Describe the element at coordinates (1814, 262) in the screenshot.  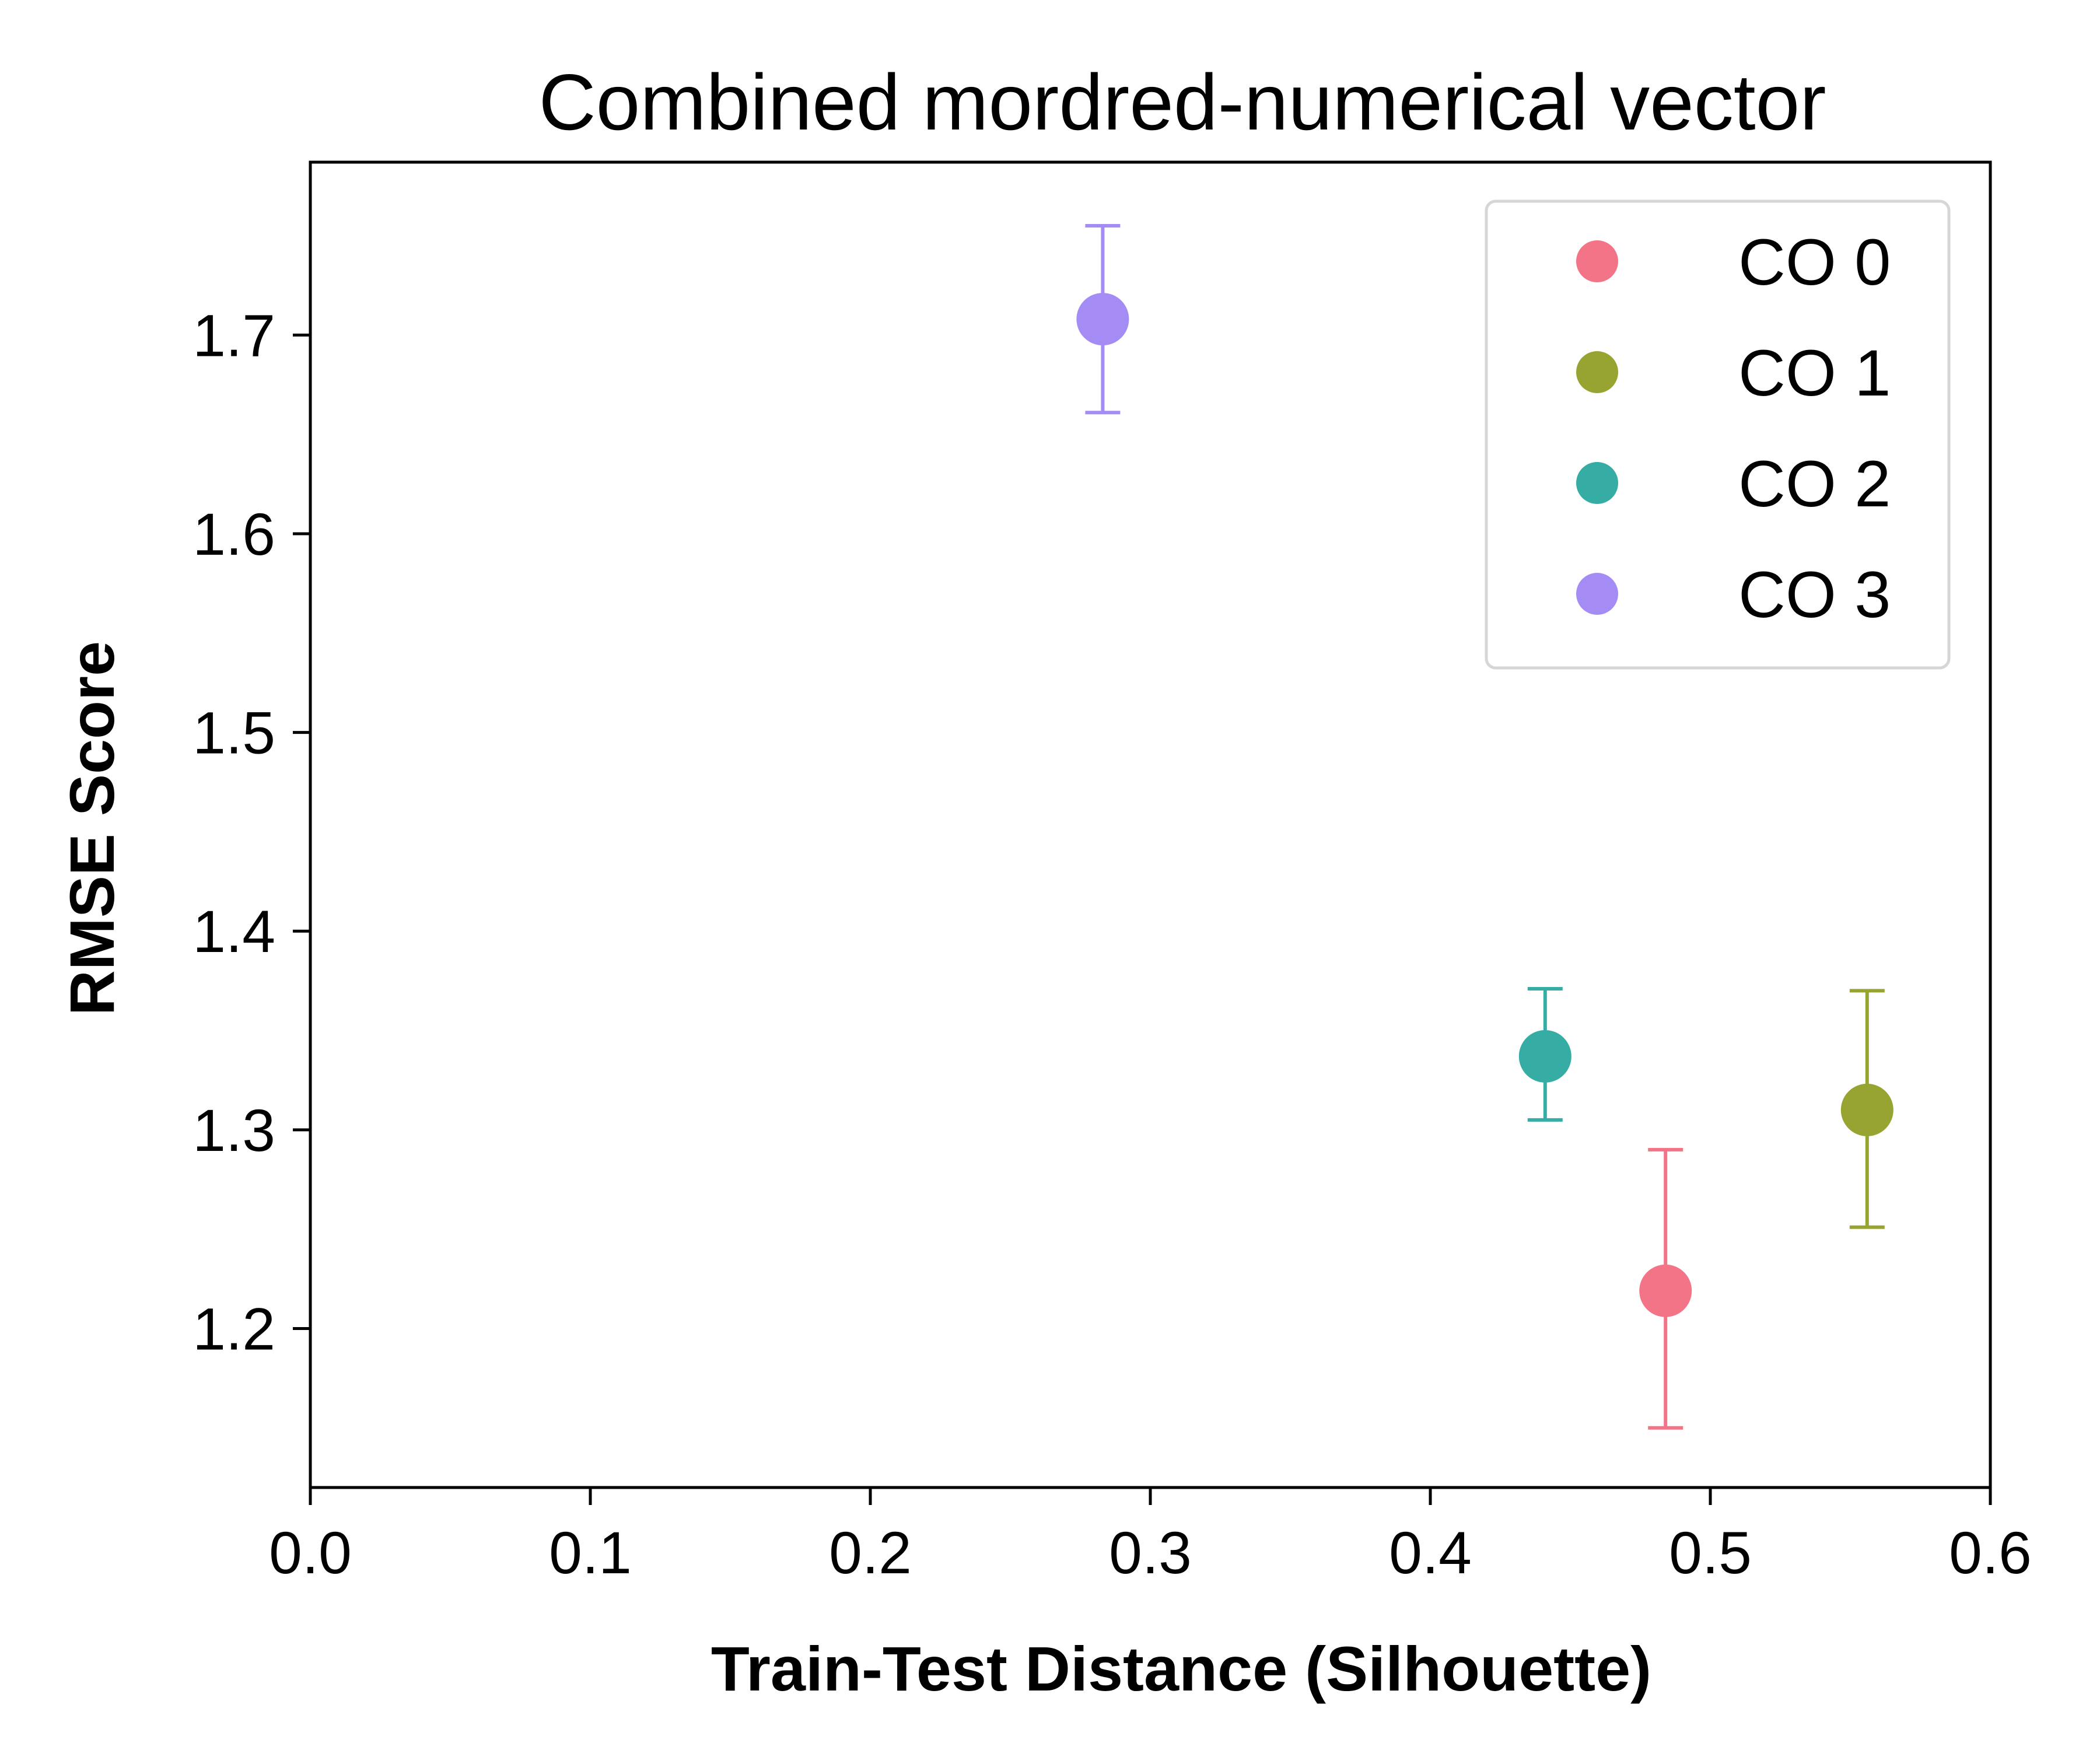
I see `legend-label: CO 0` at that location.